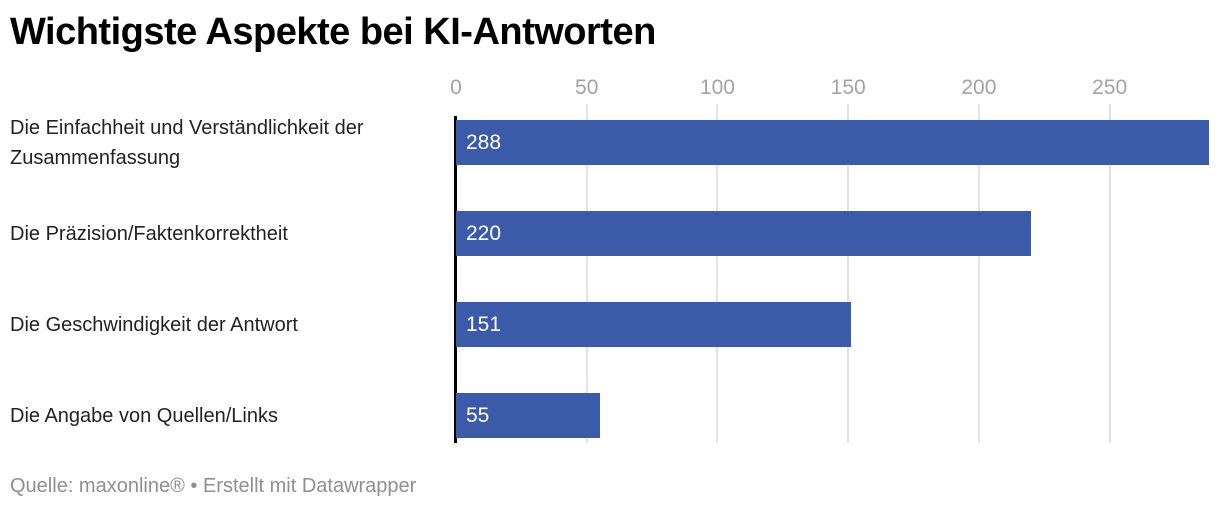 The height and width of the screenshot is (512, 1220). What do you see at coordinates (848, 87) in the screenshot?
I see `x-tick-label: 150` at bounding box center [848, 87].